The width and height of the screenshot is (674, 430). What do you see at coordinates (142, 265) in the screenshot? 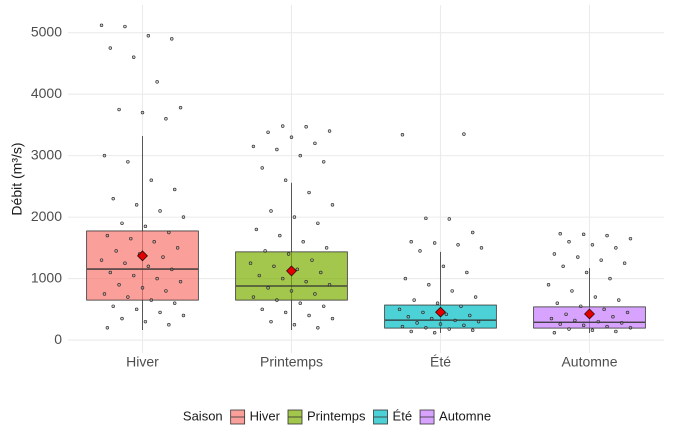
I see `box` at bounding box center [142, 265].